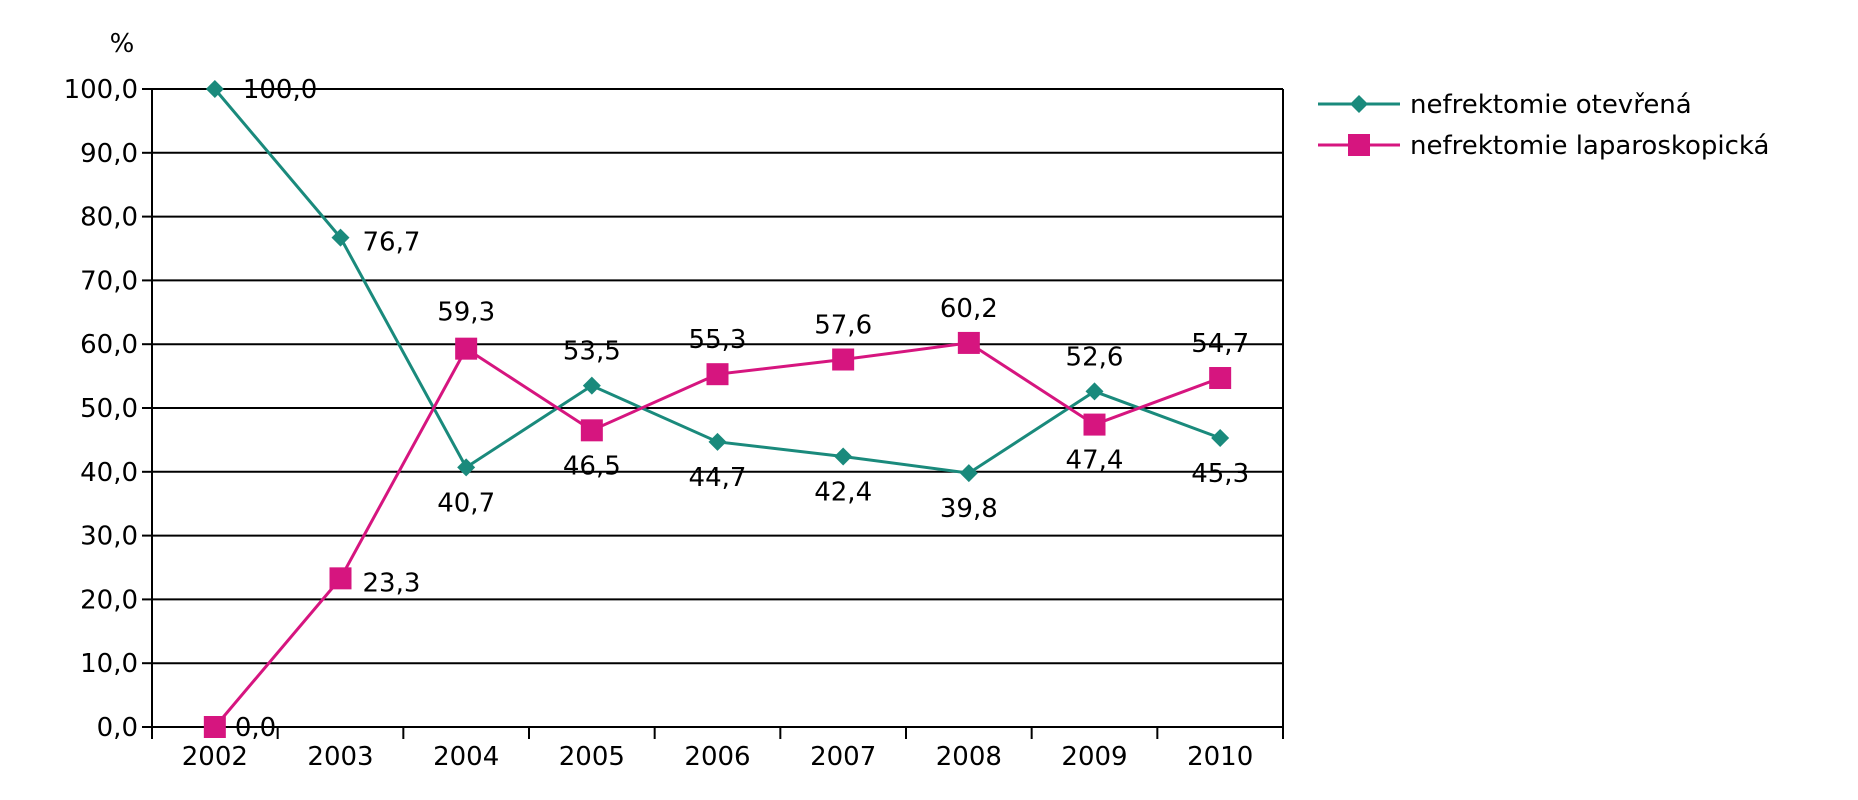 This screenshot has height=800, width=1858. What do you see at coordinates (109, 537) in the screenshot?
I see `y-tick-label: 30,0` at bounding box center [109, 537].